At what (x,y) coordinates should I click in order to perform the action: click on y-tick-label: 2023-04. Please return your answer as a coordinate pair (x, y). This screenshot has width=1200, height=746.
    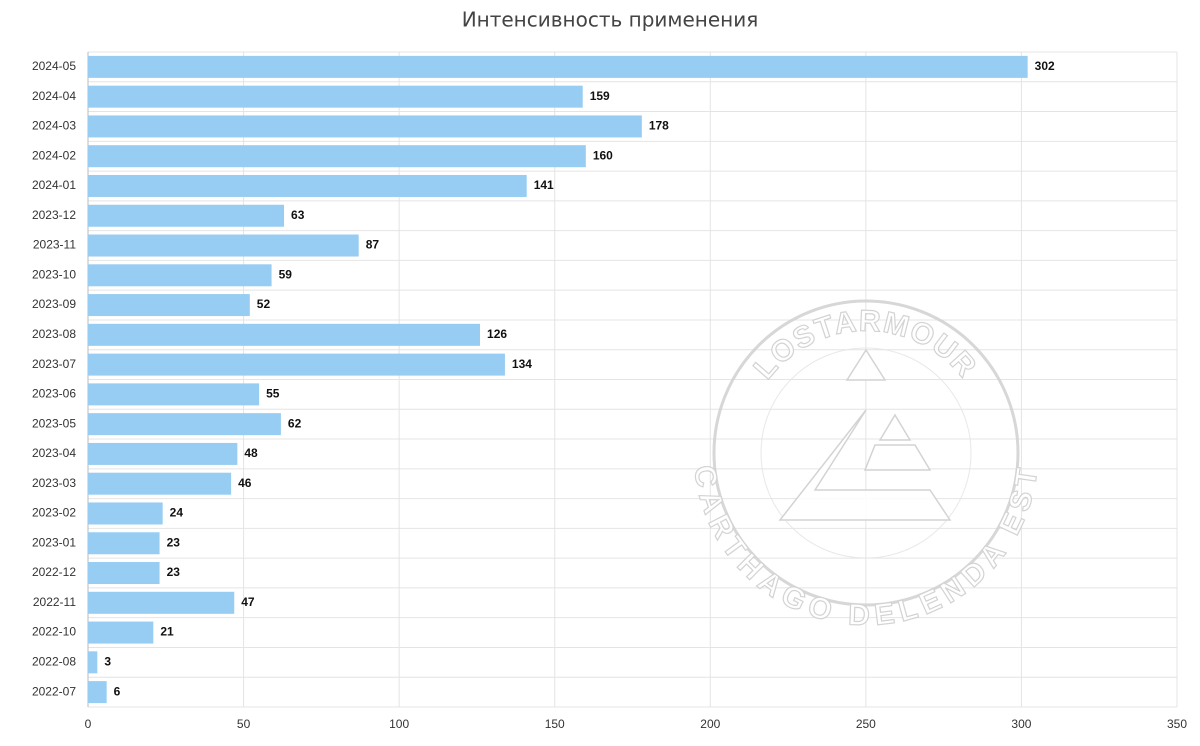
    Looking at the image, I should click on (54, 453).